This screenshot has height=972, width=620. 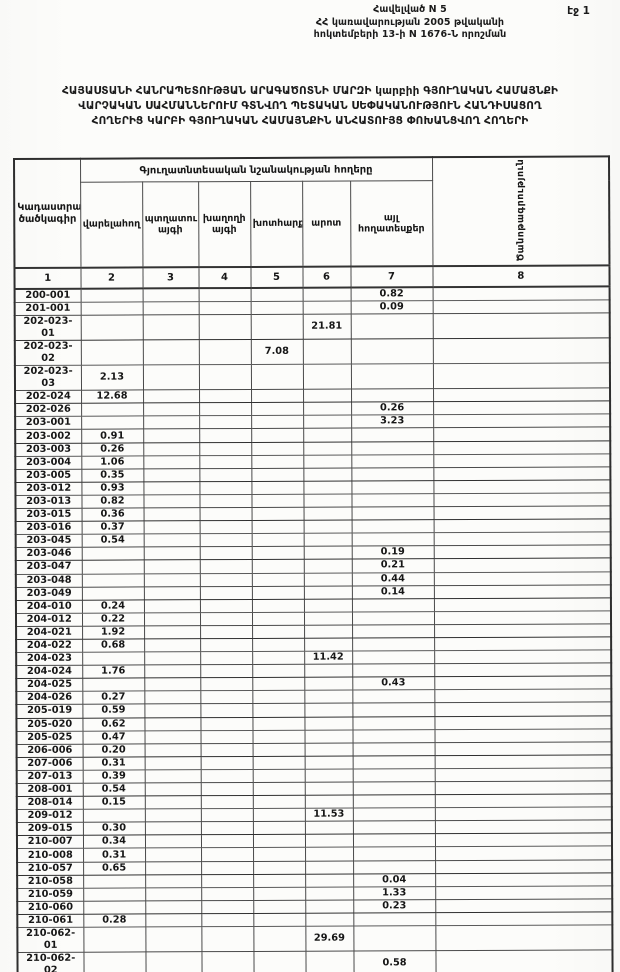 What do you see at coordinates (112, 541) in the screenshot?
I see `arable-value-cell: 0.54` at bounding box center [112, 541].